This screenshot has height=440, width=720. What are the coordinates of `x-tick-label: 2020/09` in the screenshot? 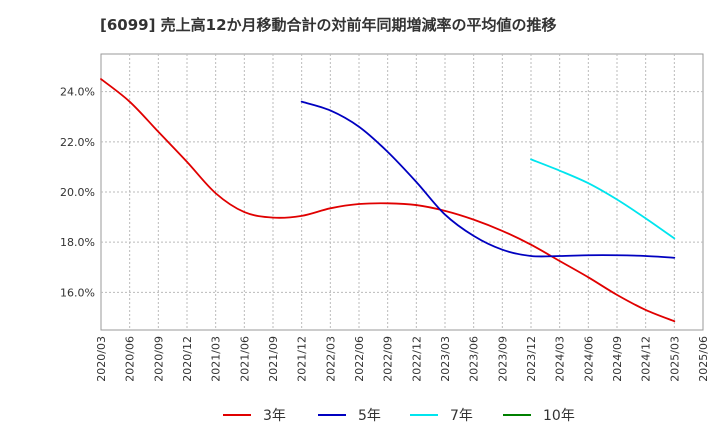 It's located at (158, 359).